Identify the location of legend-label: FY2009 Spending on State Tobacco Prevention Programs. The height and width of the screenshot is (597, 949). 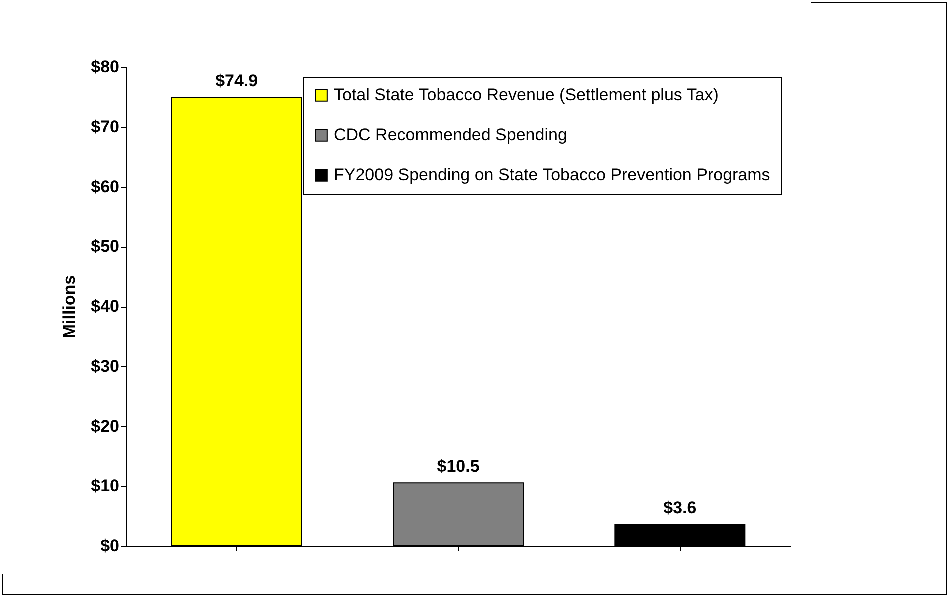
(552, 175).